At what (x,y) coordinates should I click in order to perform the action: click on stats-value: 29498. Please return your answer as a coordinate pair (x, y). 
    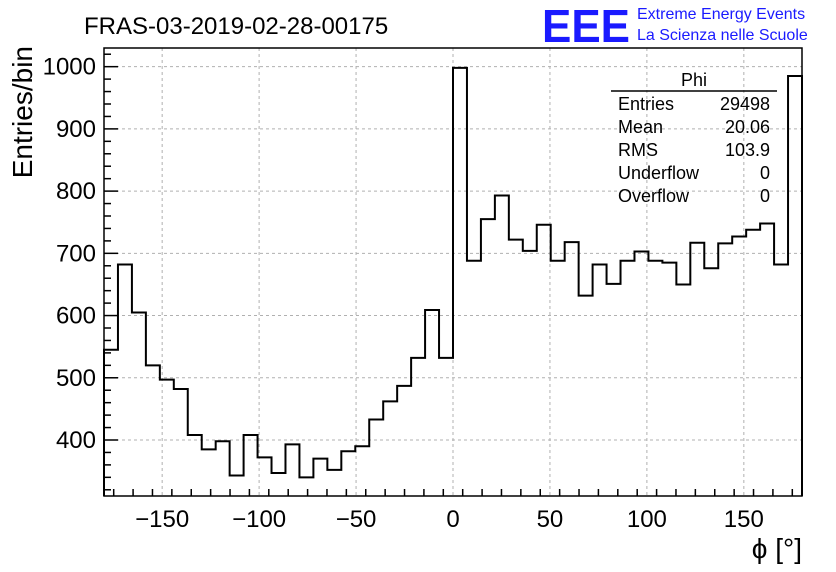
    Looking at the image, I should click on (745, 104).